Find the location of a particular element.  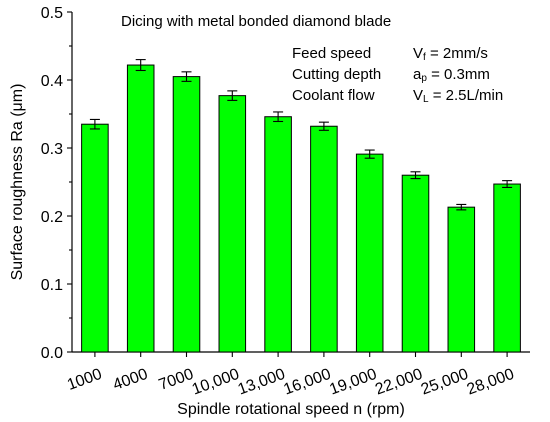

x-tick-label: 19,000 is located at coordinates (353, 382).